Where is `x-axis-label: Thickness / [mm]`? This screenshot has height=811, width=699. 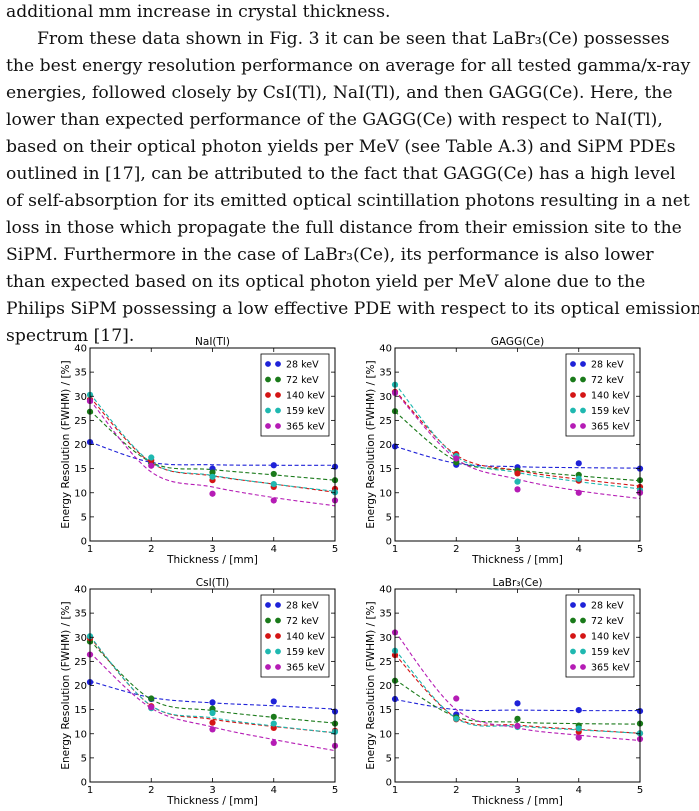
x-axis-label: Thickness / [mm] is located at coordinates (517, 801).